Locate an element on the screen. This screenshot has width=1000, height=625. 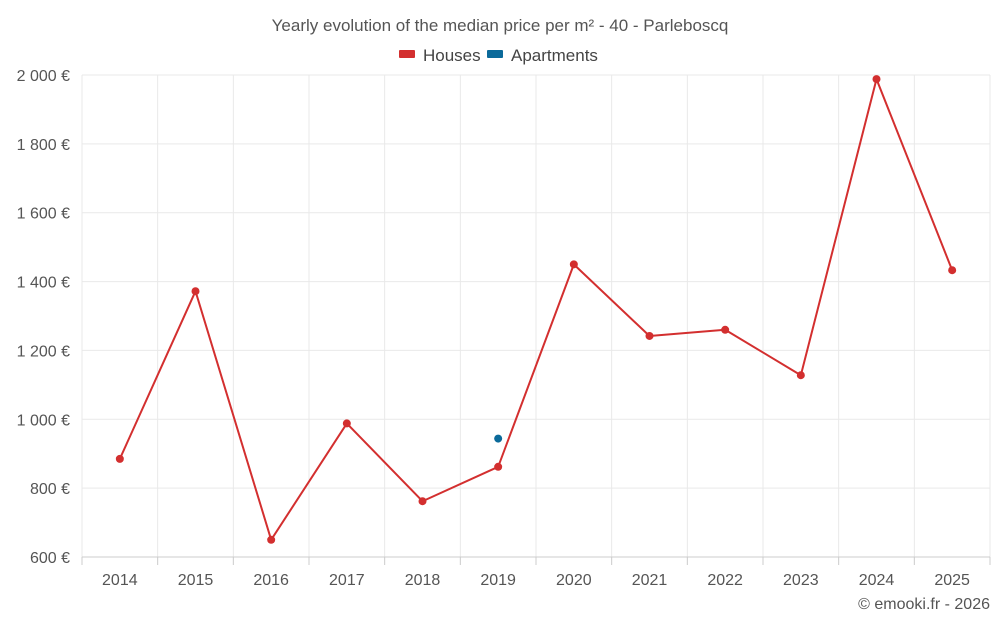
legend-item-houses: Houses is located at coordinates (440, 55).